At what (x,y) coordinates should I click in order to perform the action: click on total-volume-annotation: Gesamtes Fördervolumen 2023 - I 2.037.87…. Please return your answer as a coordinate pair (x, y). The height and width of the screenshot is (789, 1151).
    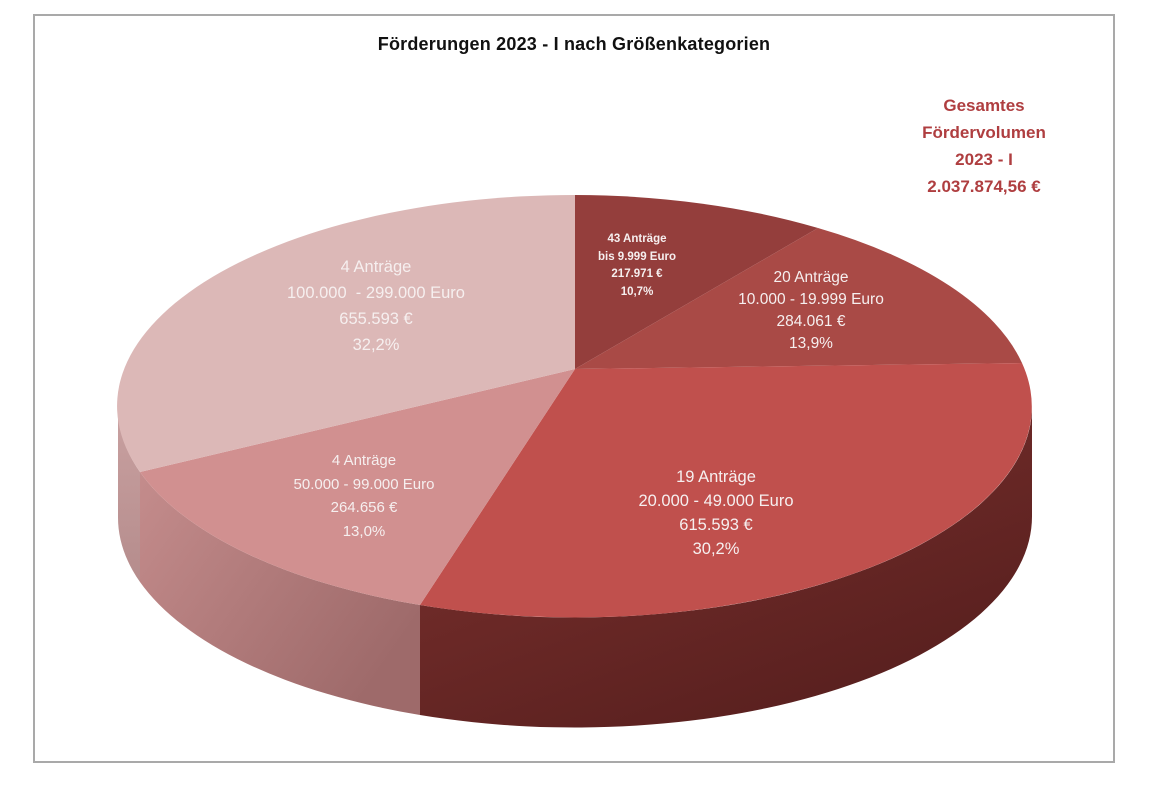
    Looking at the image, I should click on (984, 146).